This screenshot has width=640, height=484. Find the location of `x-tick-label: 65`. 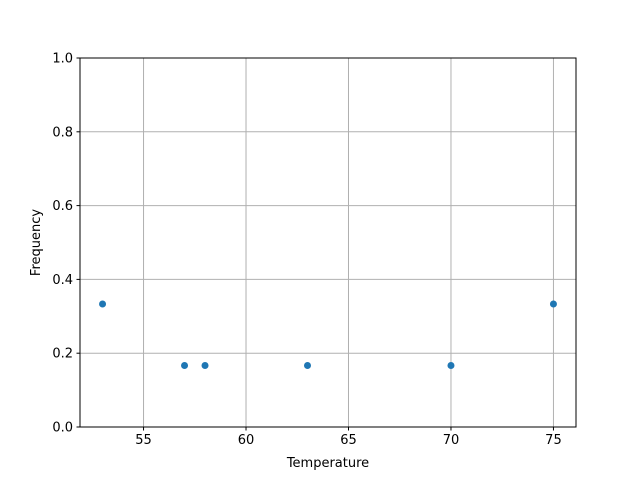

x-tick-label: 65 is located at coordinates (348, 440).